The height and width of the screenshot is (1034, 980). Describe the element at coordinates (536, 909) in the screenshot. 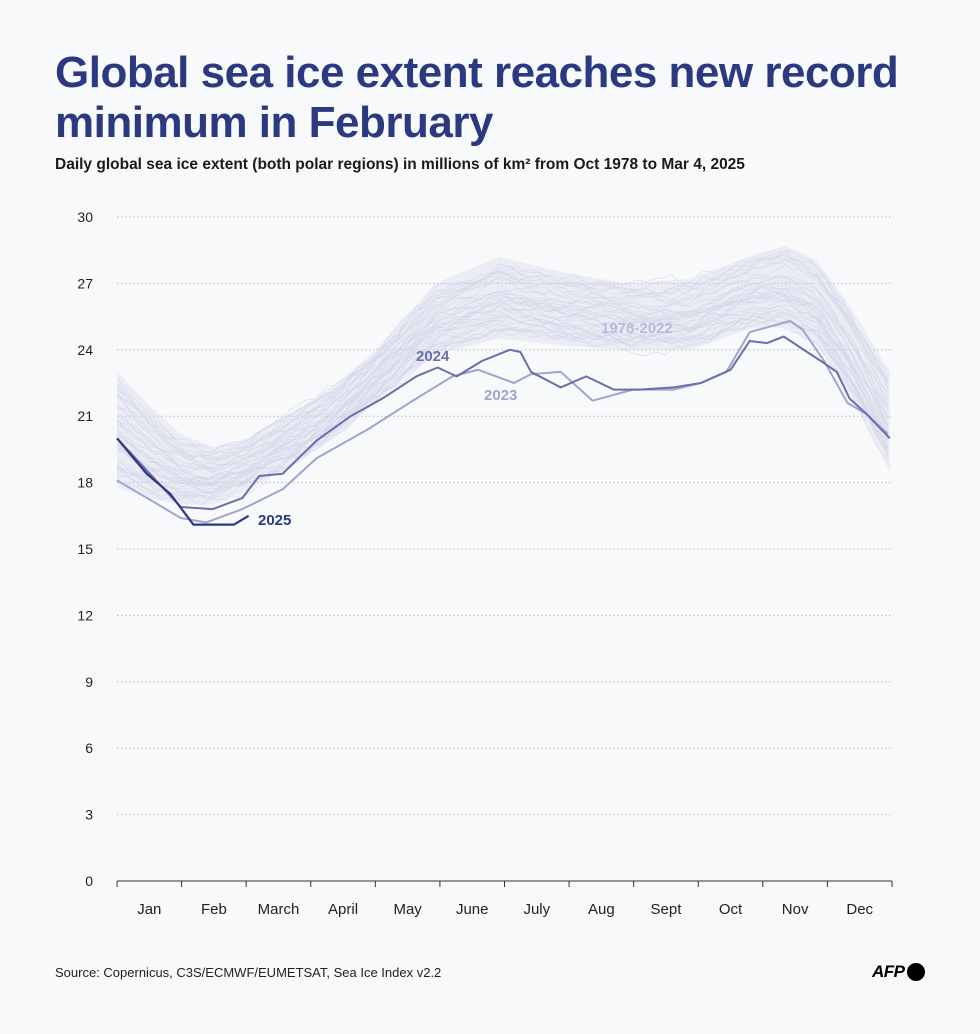

I see `x-tick-label: July` at that location.